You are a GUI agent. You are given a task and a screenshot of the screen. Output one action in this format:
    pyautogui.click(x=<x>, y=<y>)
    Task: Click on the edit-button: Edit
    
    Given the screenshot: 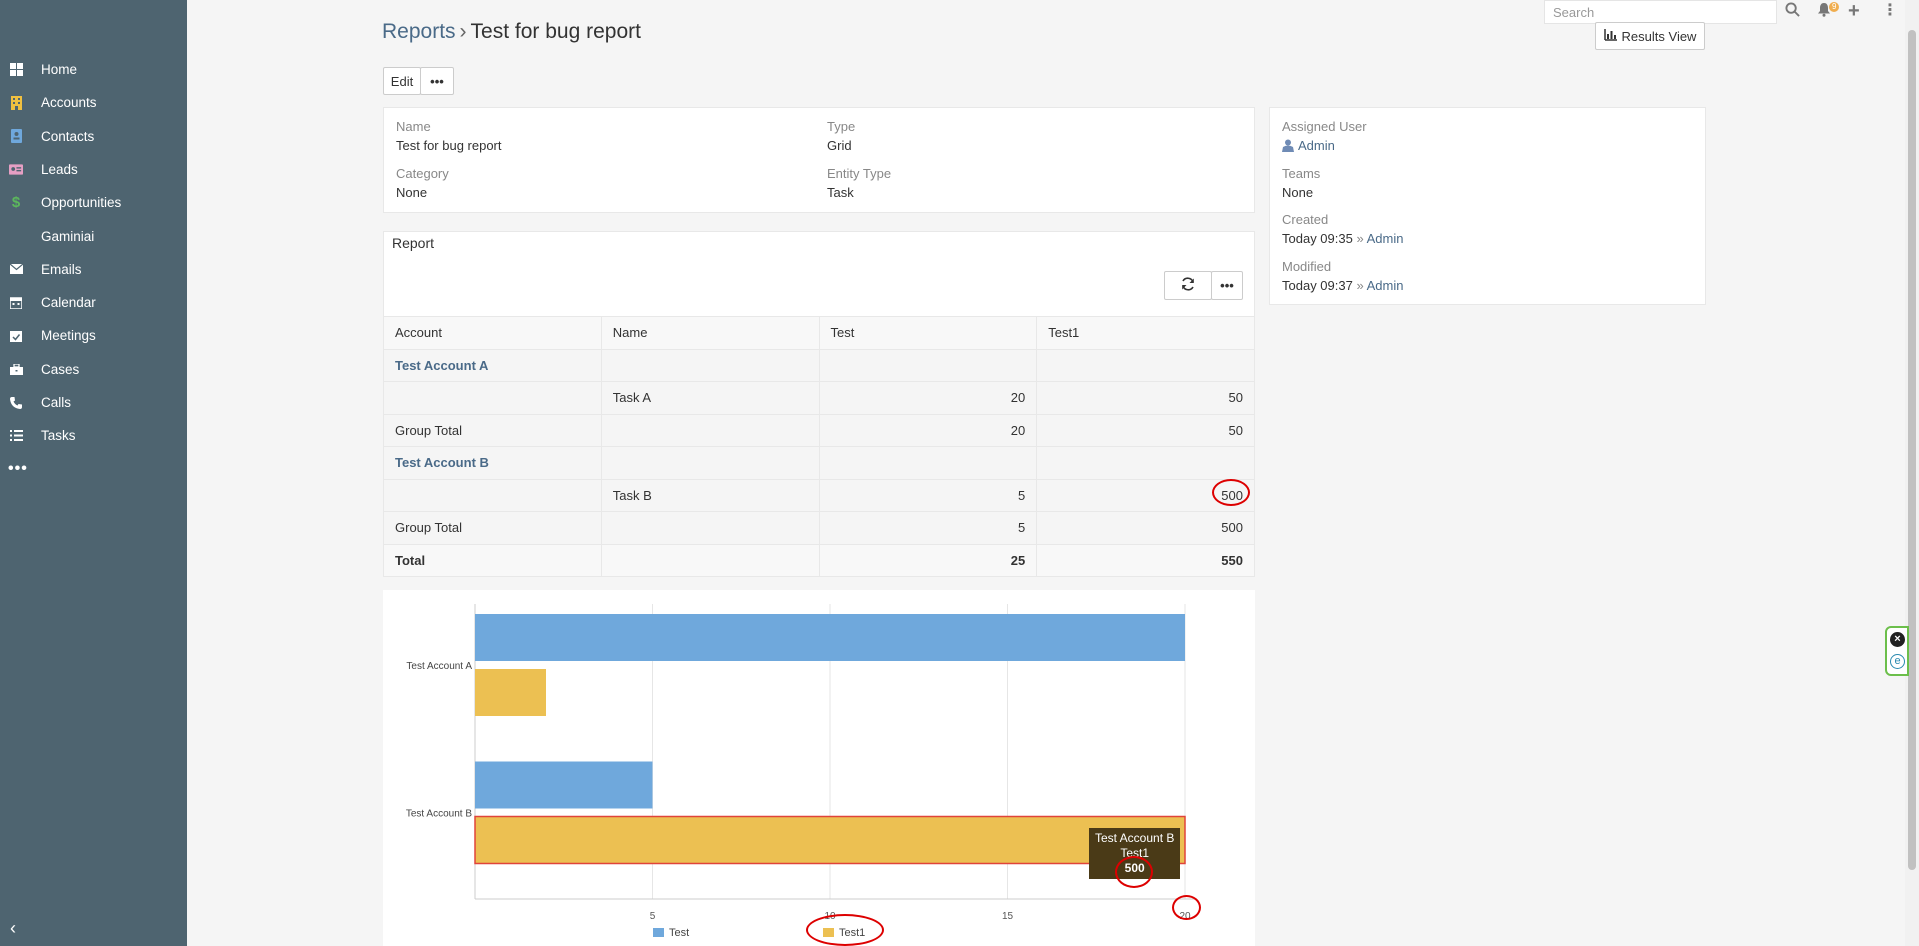 What is the action you would take?
    pyautogui.click(x=402, y=81)
    